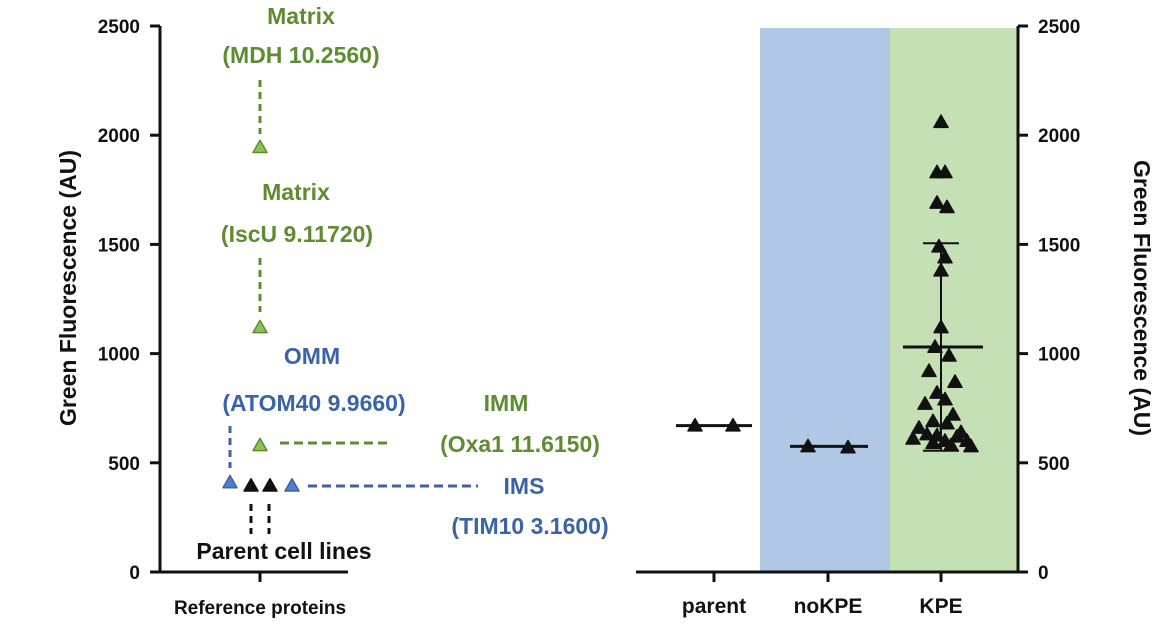 This screenshot has height=624, width=1163. What do you see at coordinates (283, 551) in the screenshot?
I see `annotation-parent-cell-lines: Parent cell lines` at bounding box center [283, 551].